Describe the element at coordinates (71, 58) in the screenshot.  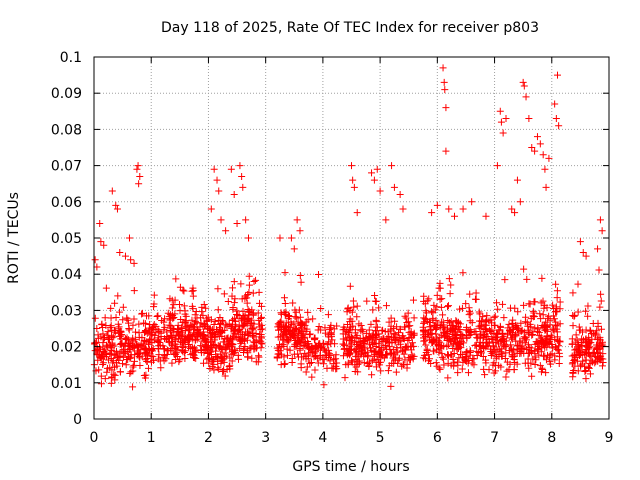
I see `y-tick-label: 0.1` at that location.